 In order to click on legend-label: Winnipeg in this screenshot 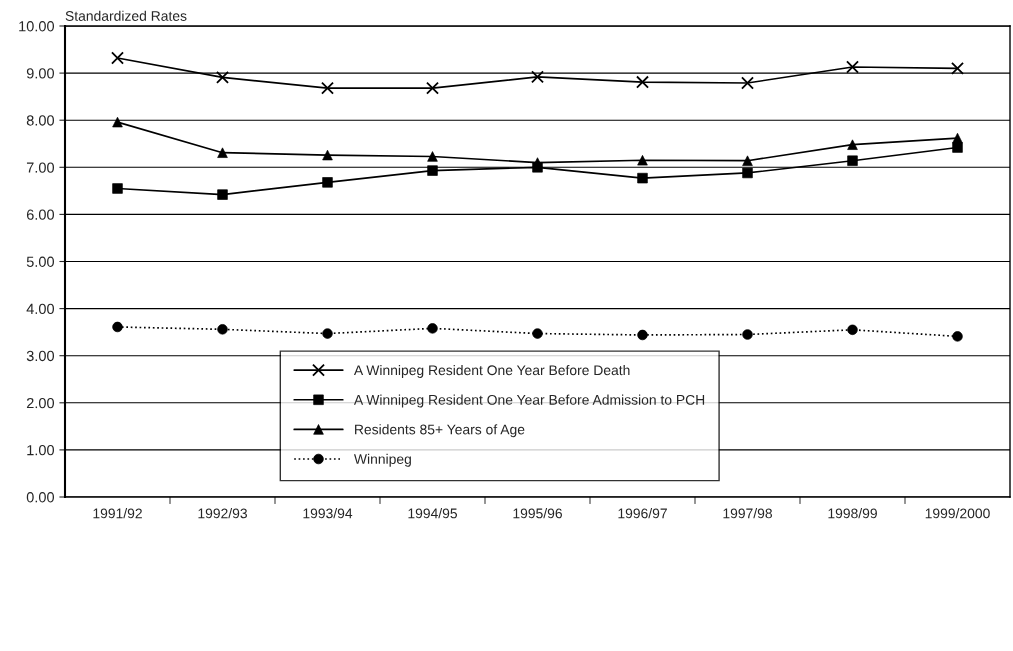, I will do `click(382, 460)`.